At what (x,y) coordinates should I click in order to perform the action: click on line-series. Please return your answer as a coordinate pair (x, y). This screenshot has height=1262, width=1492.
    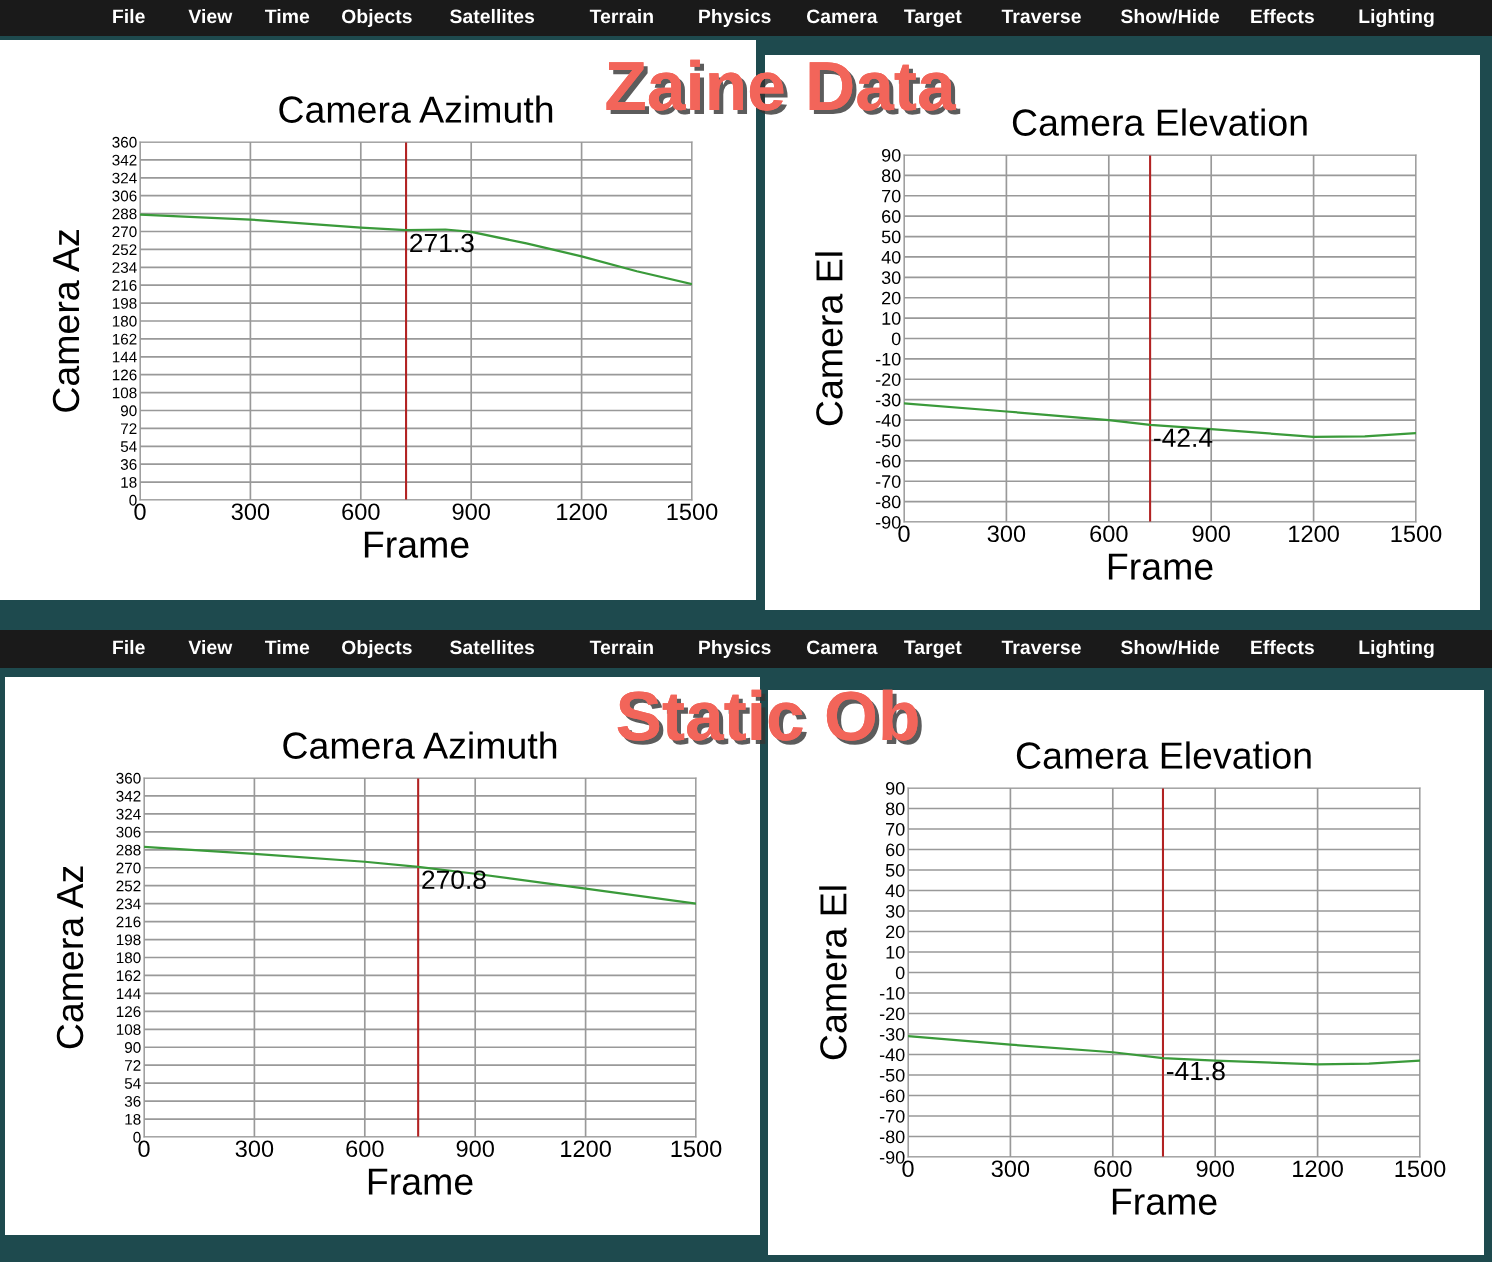
    Looking at the image, I should click on (420, 875).